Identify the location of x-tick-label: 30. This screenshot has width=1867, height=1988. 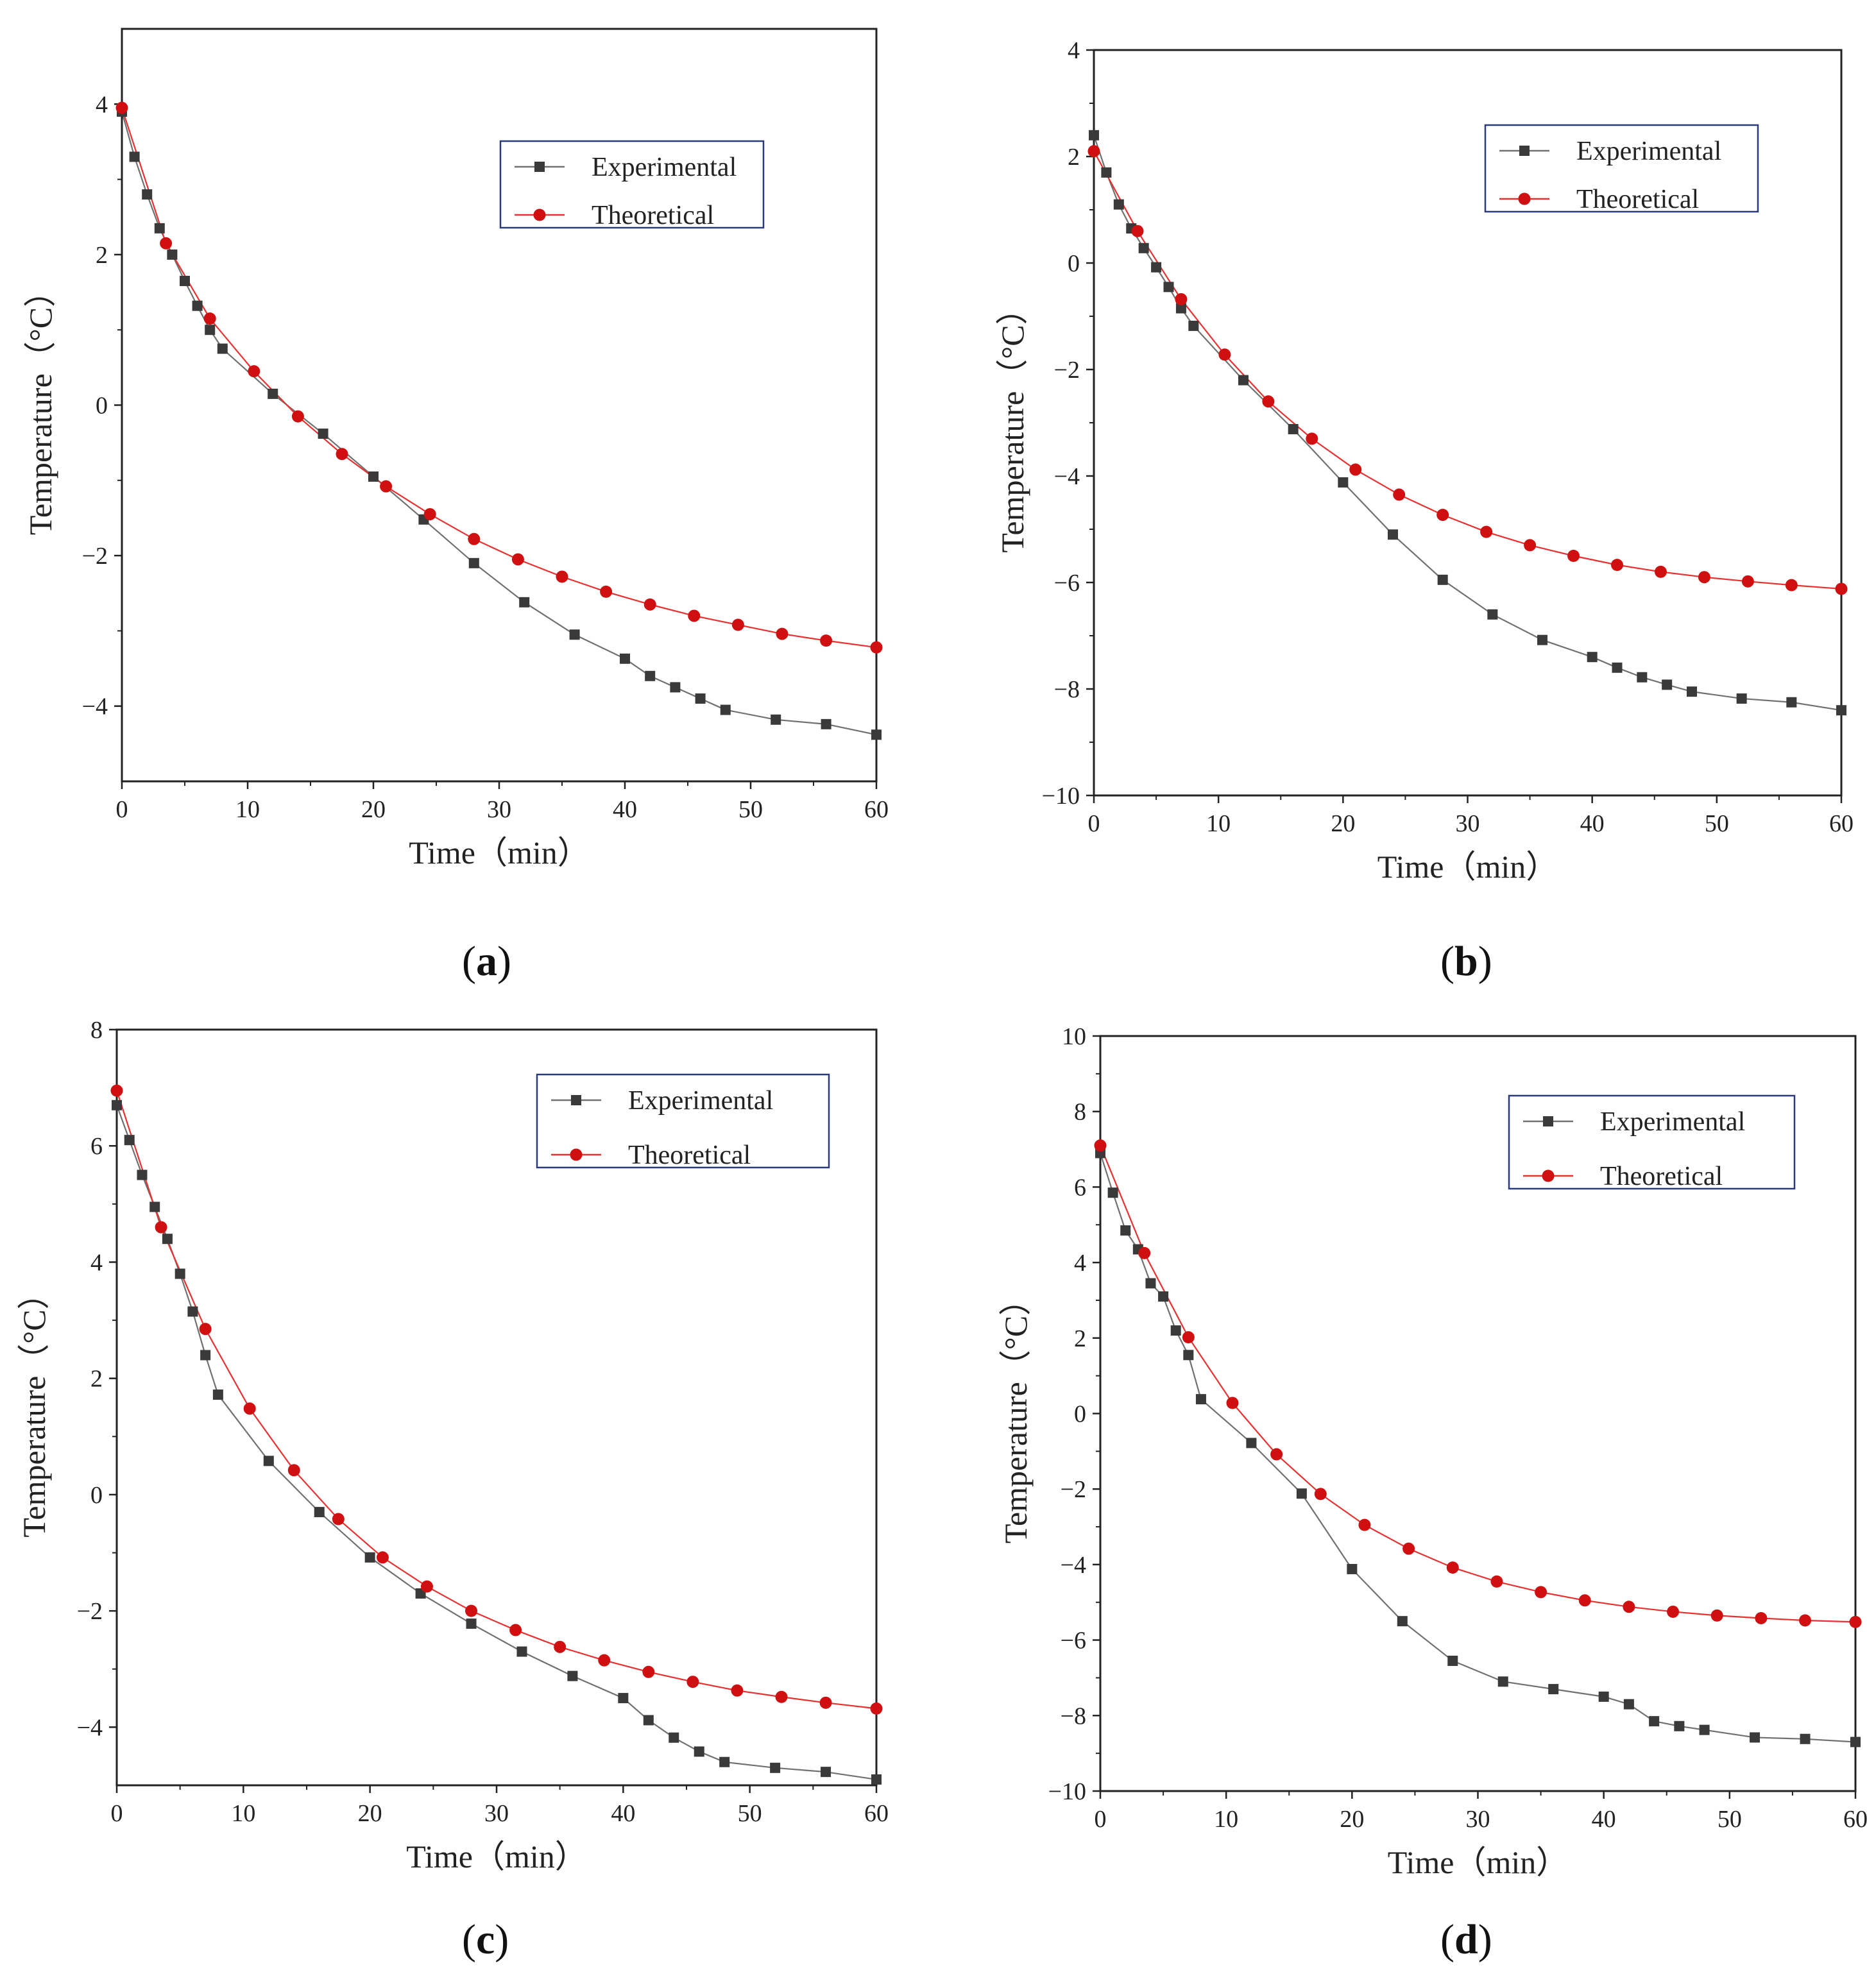
(1478, 1819).